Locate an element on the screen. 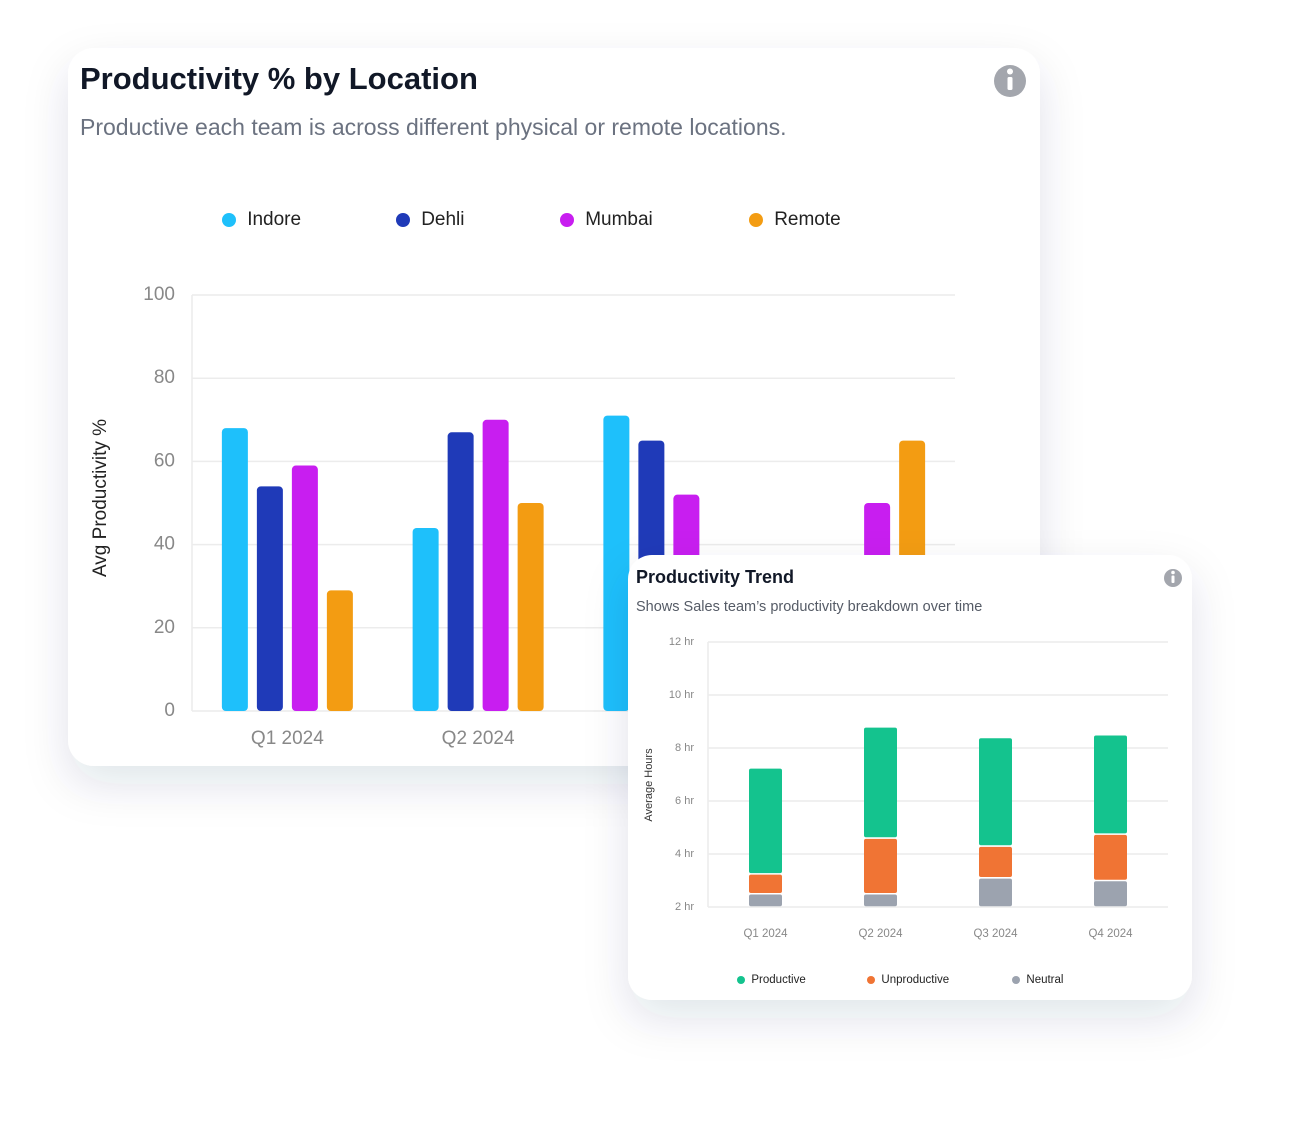  y-tick-label: 12 hr is located at coordinates (681, 642).